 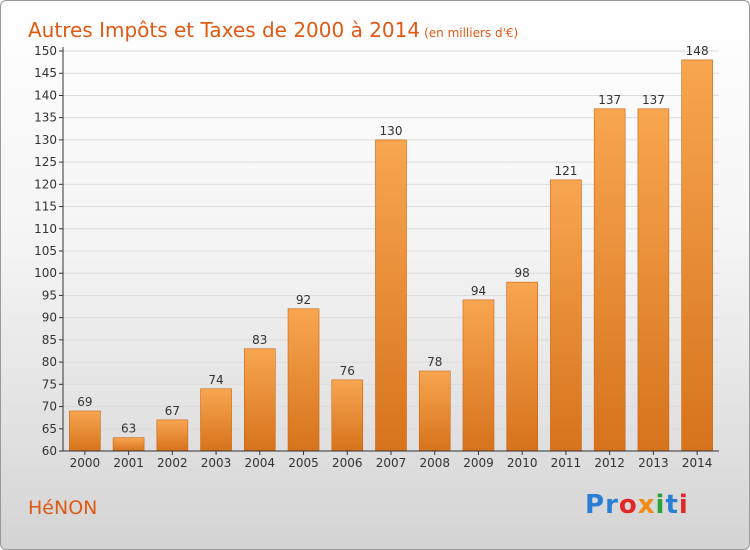 I want to click on x-tick-label: 2003, so click(x=216, y=463).